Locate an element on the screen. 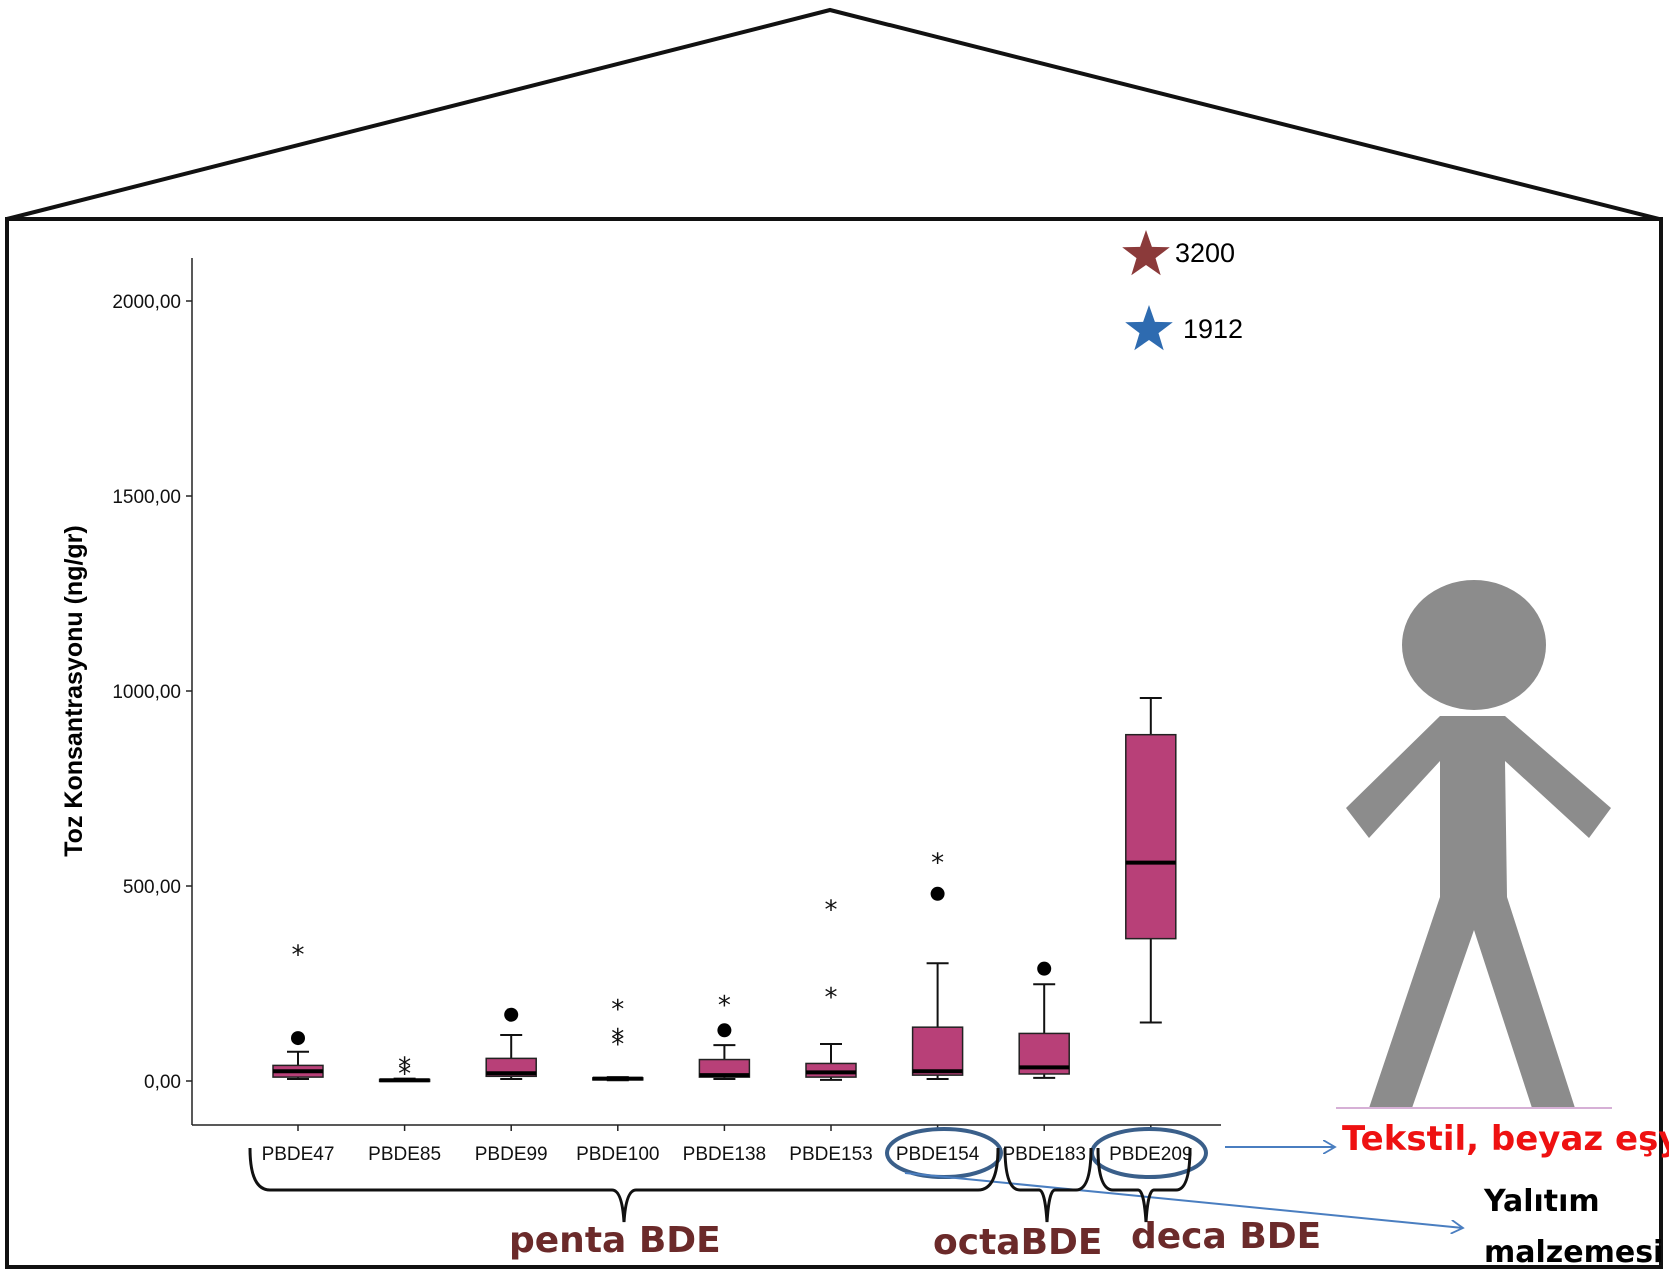 Image resolution: width=1669 pixels, height=1273 pixels. box-plot-pbde99 is located at coordinates (511, 1044).